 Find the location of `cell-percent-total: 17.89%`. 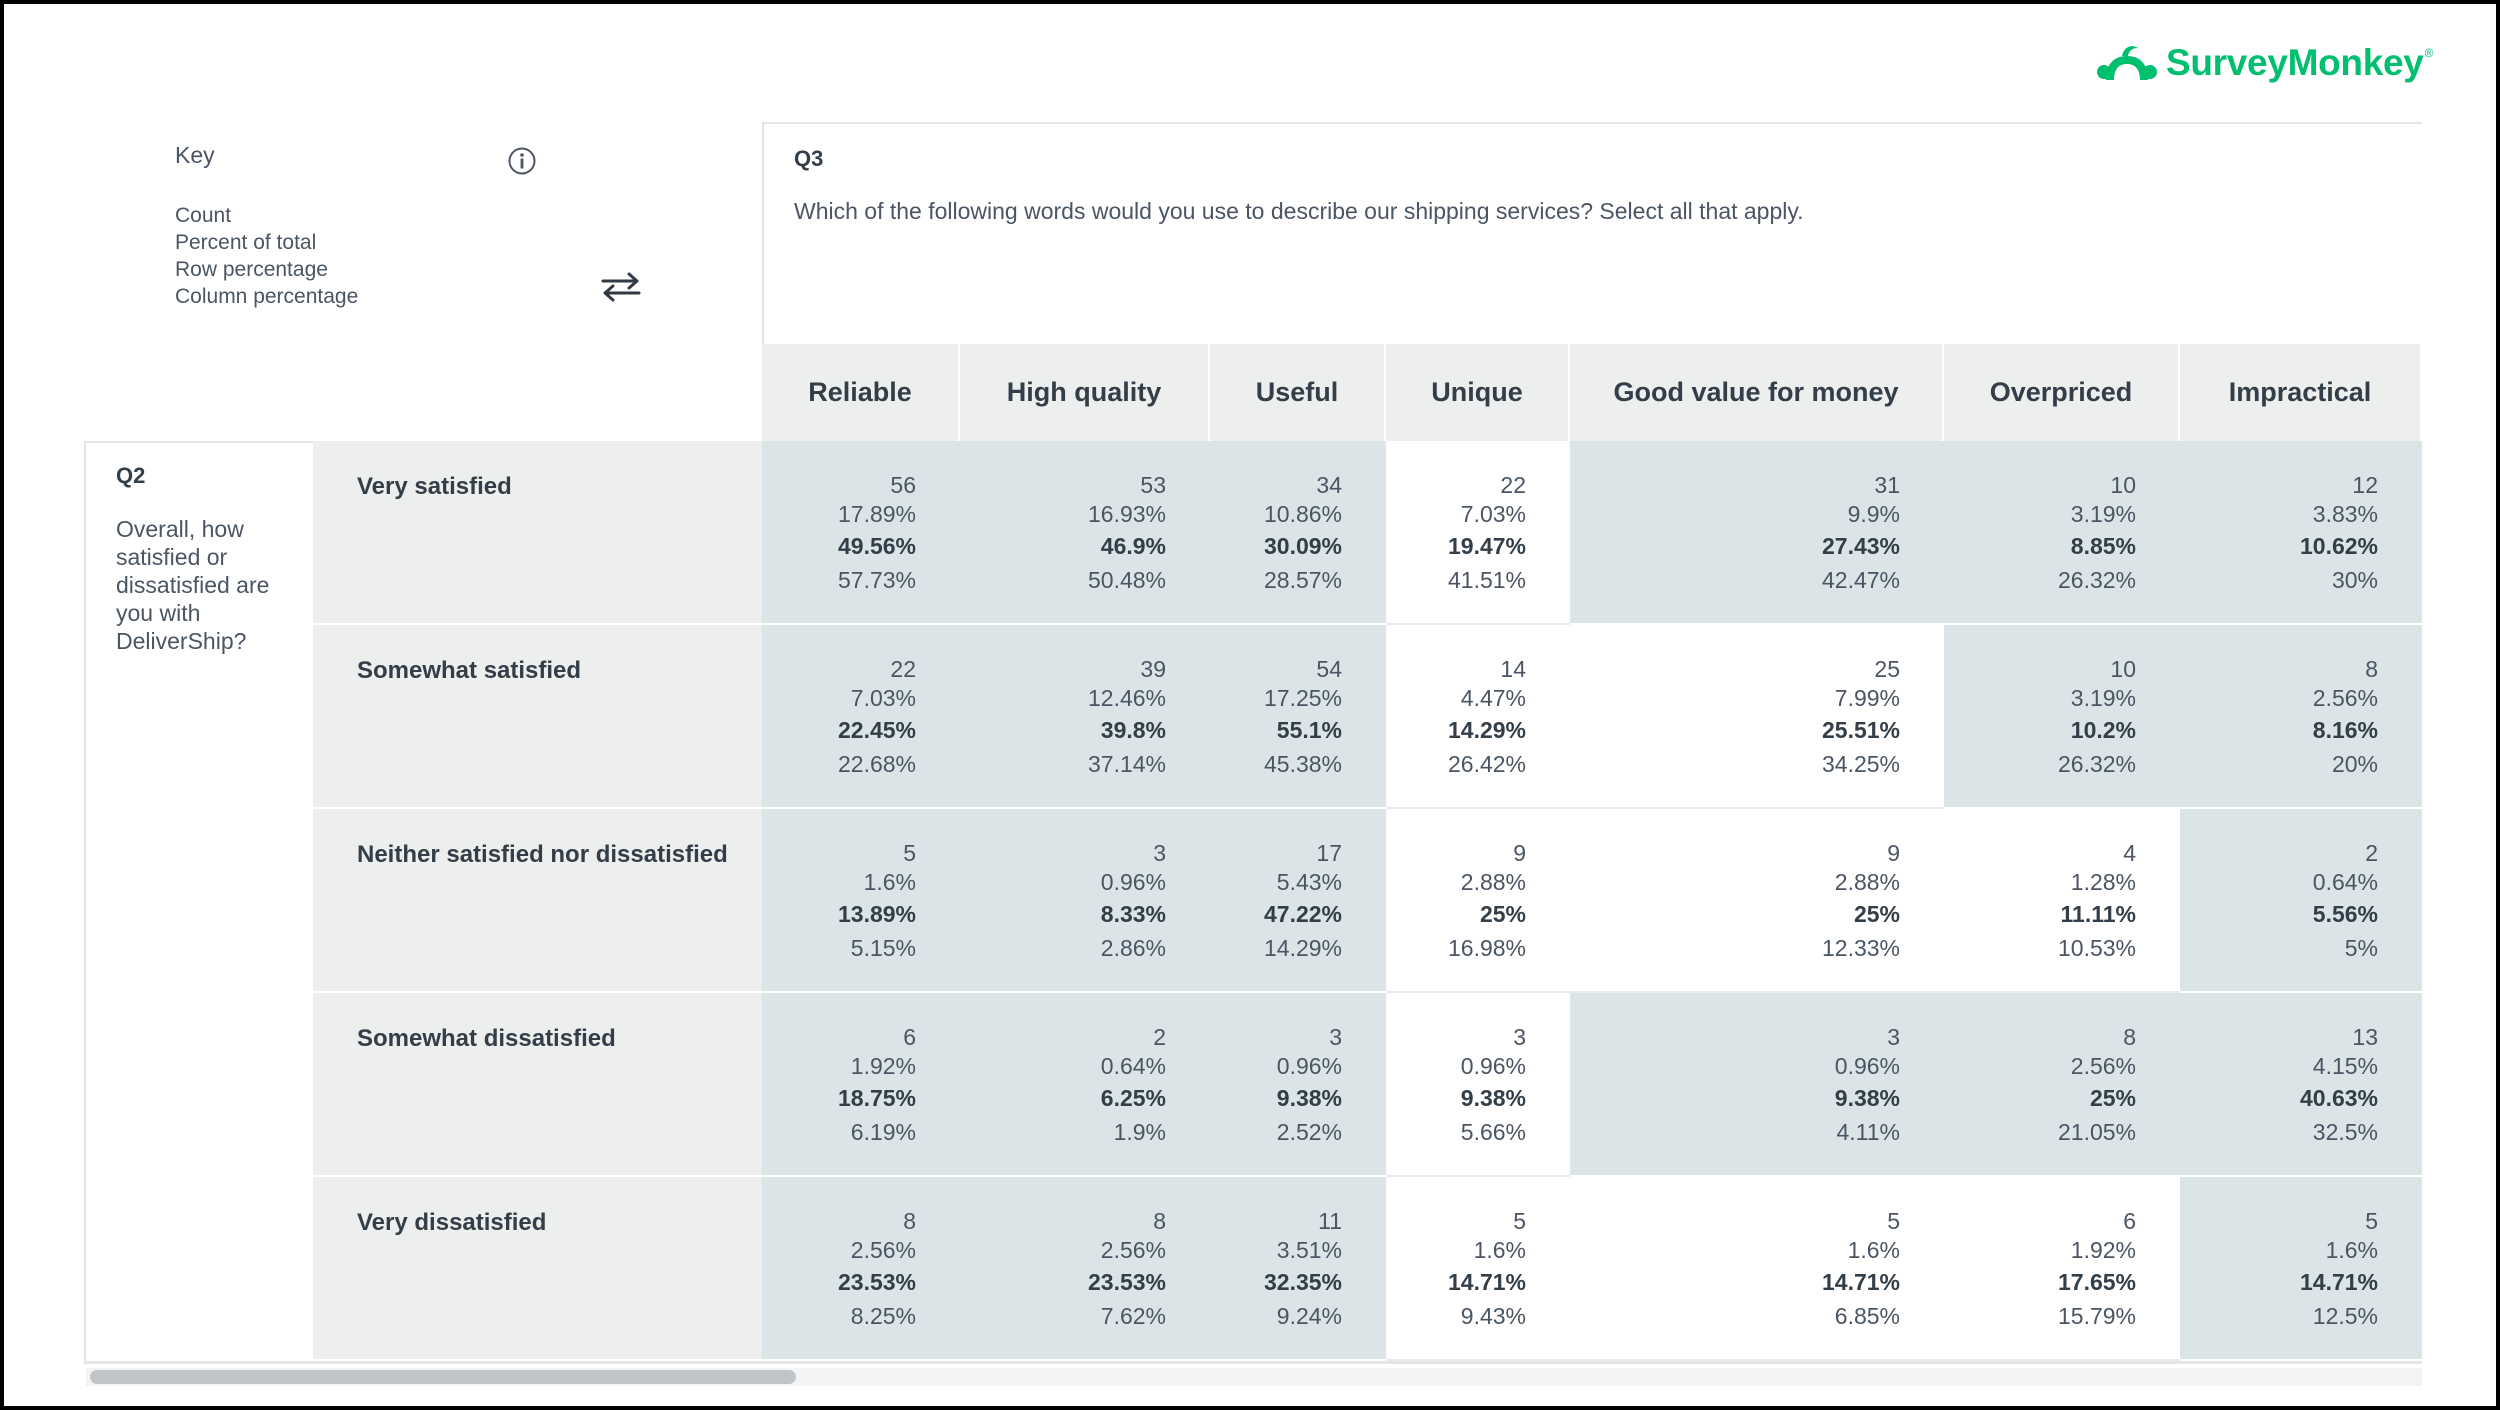

cell-percent-total: 17.89% is located at coordinates (876, 514).